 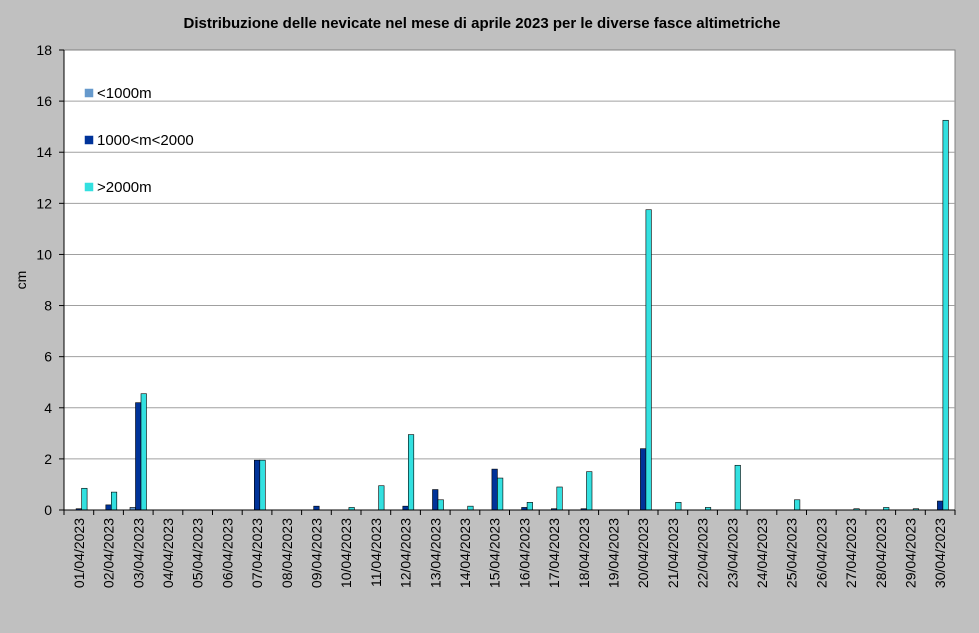 I want to click on y-tick-label: 8, so click(x=48, y=306).